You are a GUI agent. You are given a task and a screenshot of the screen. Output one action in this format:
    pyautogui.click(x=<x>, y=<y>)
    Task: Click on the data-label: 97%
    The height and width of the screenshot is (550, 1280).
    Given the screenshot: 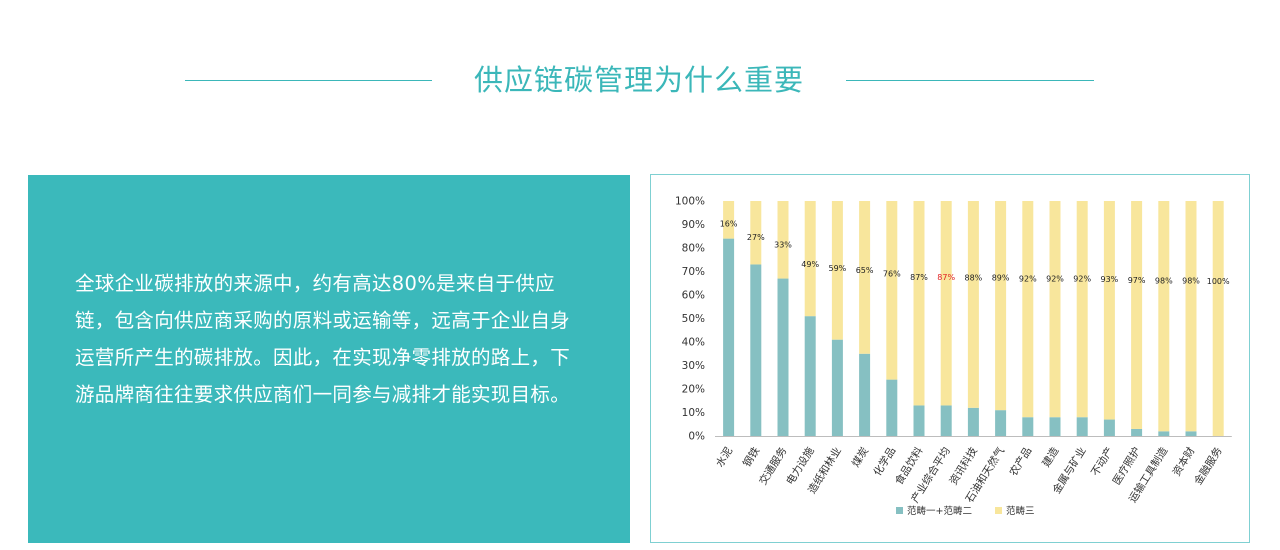 What is the action you would take?
    pyautogui.click(x=1137, y=280)
    